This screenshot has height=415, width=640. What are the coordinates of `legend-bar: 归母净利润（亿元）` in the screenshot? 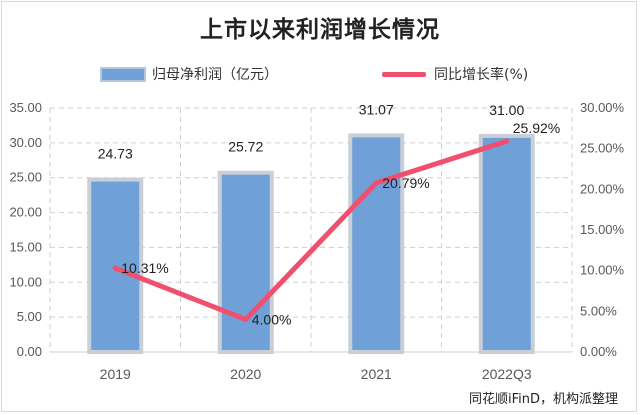 It's located at (189, 74).